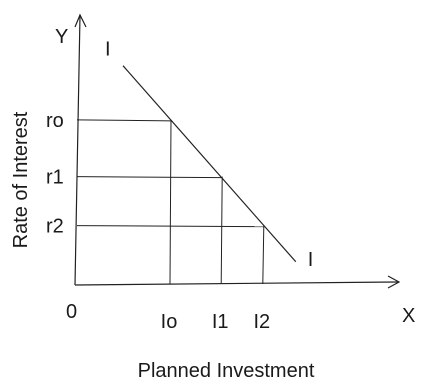 The height and width of the screenshot is (381, 429). Describe the element at coordinates (311, 260) in the screenshot. I see `curve-label-bottom: I` at that location.